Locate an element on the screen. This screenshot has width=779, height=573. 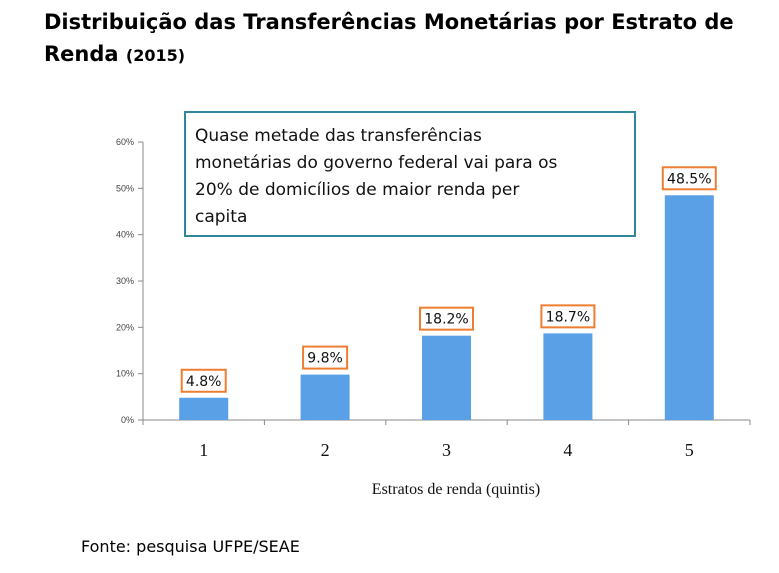
y-tick-label: 0% is located at coordinates (127, 420).